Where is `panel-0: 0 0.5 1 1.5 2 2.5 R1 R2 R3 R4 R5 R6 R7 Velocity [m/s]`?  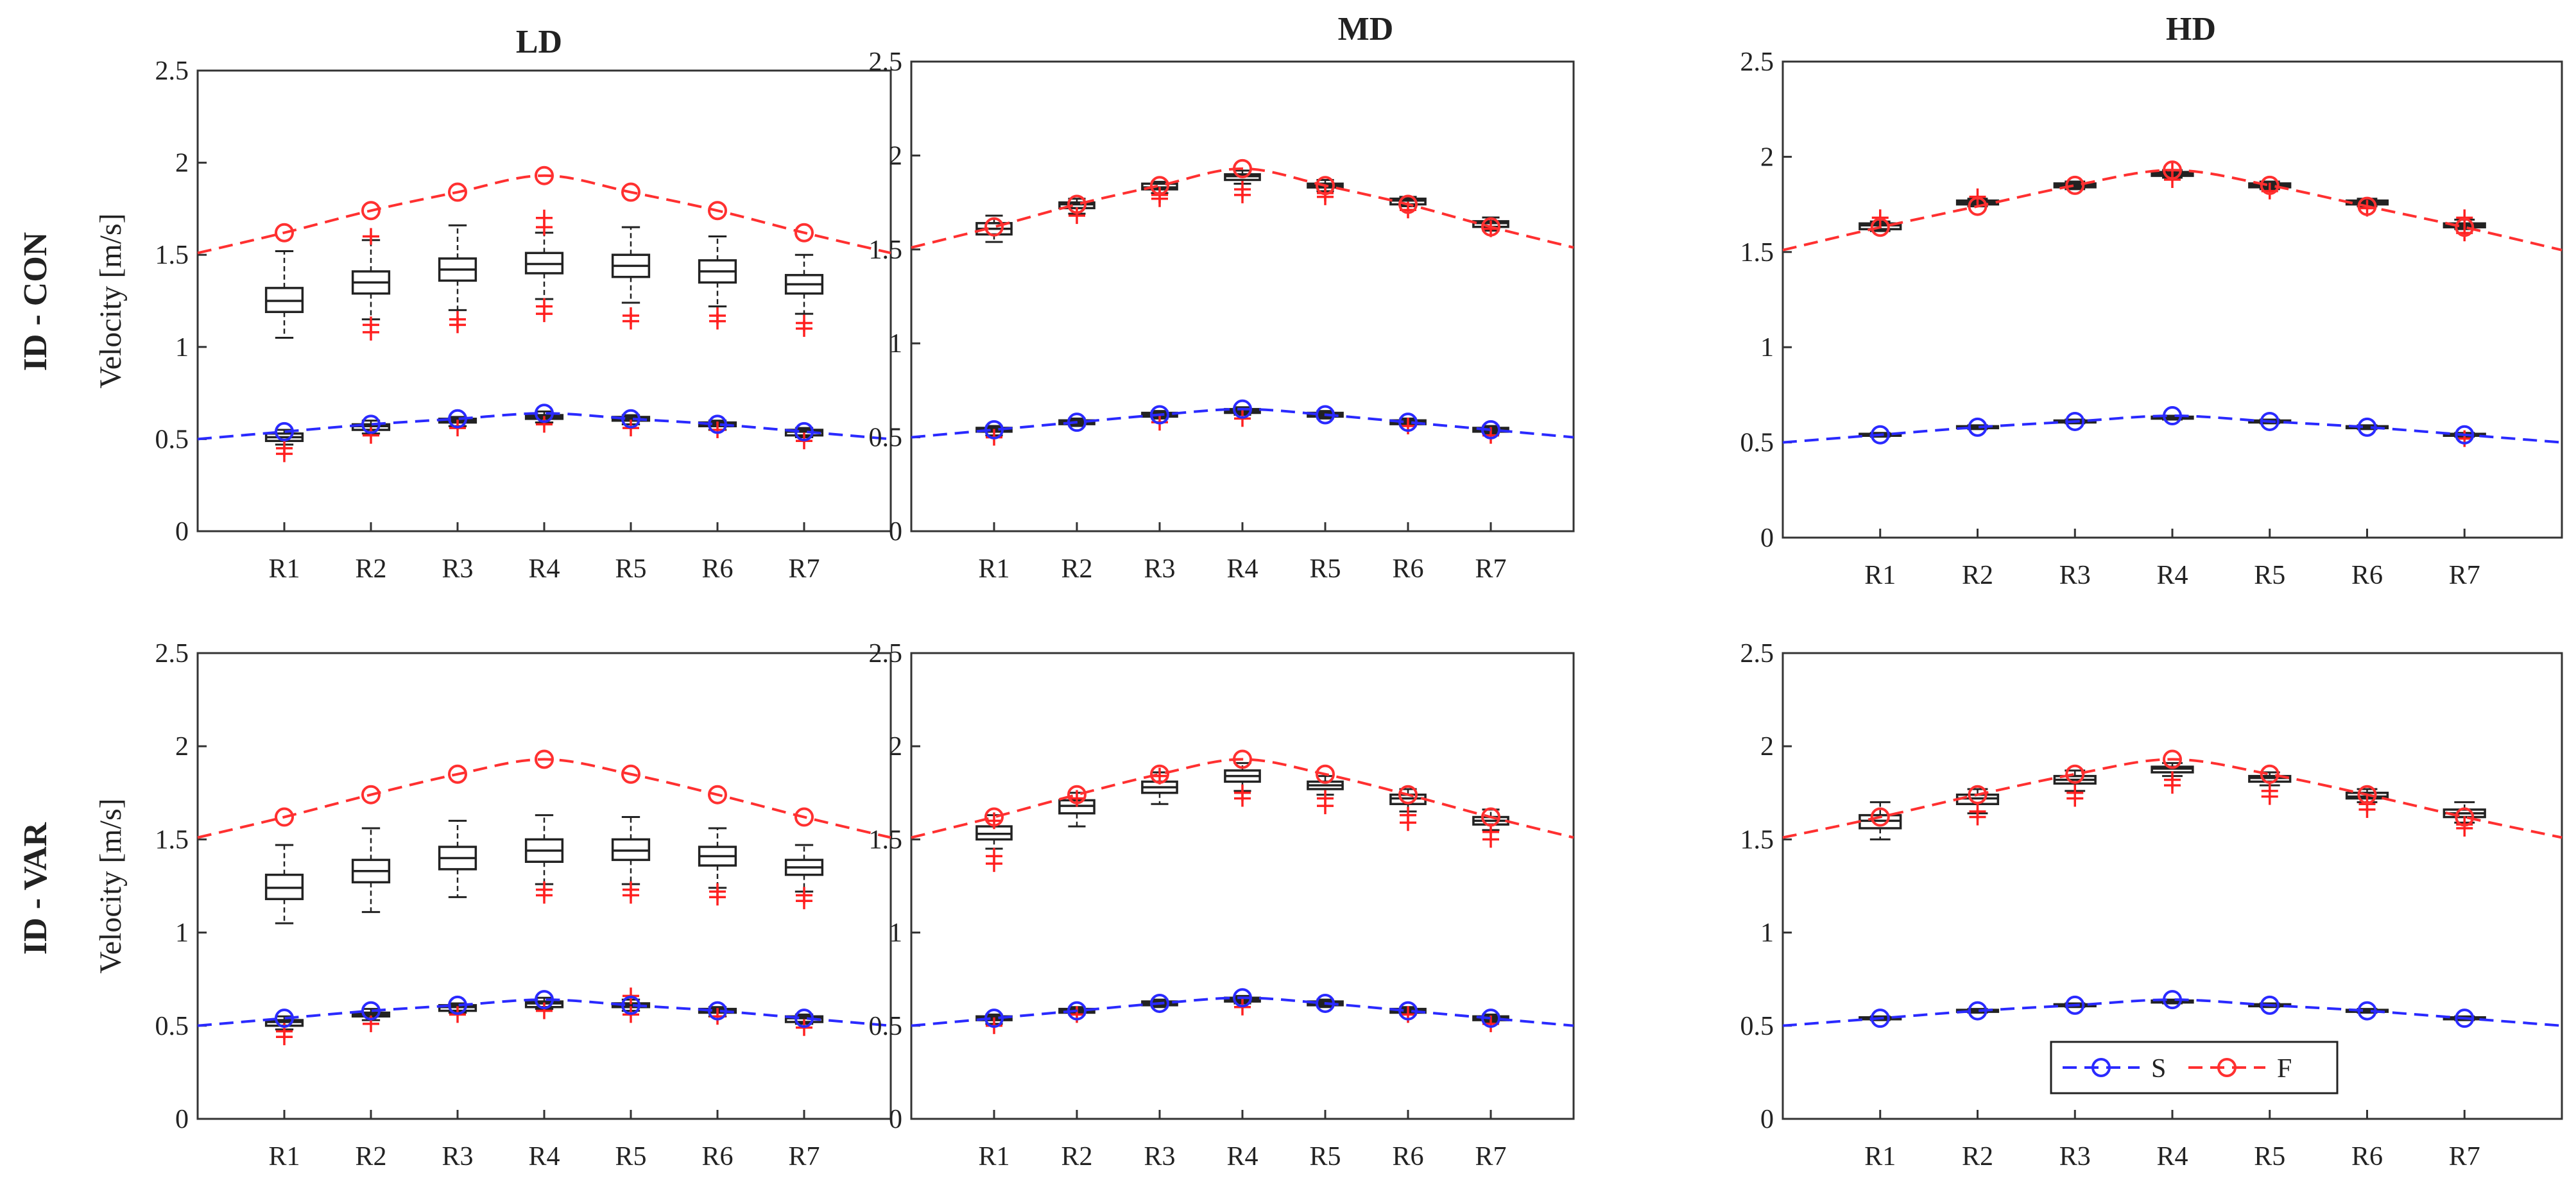
panel-0: 0 0.5 1 1.5 2 2.5 R1 R2 R3 R4 R5 R6 R7 Velocity [m/s] is located at coordinates (493, 320).